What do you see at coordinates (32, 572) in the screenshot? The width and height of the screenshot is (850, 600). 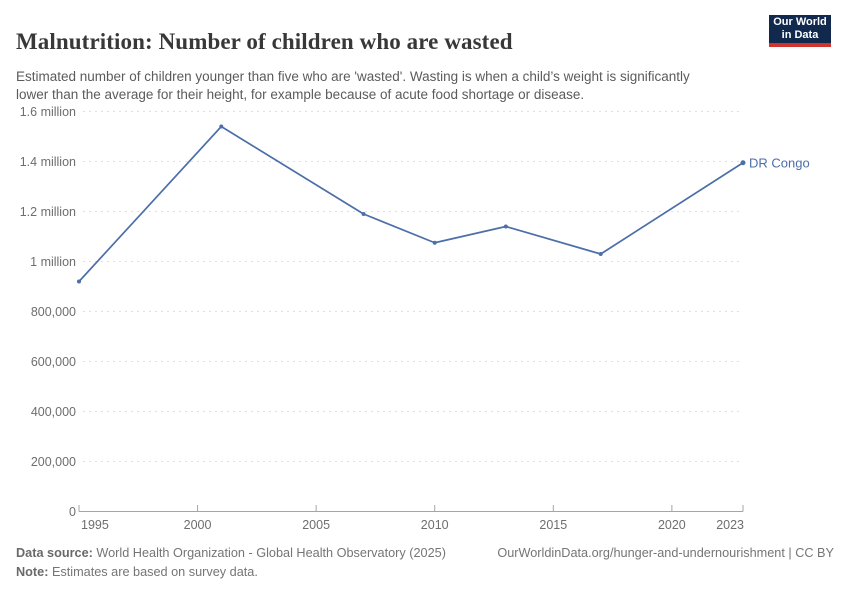 I see `note-label: Note:` at bounding box center [32, 572].